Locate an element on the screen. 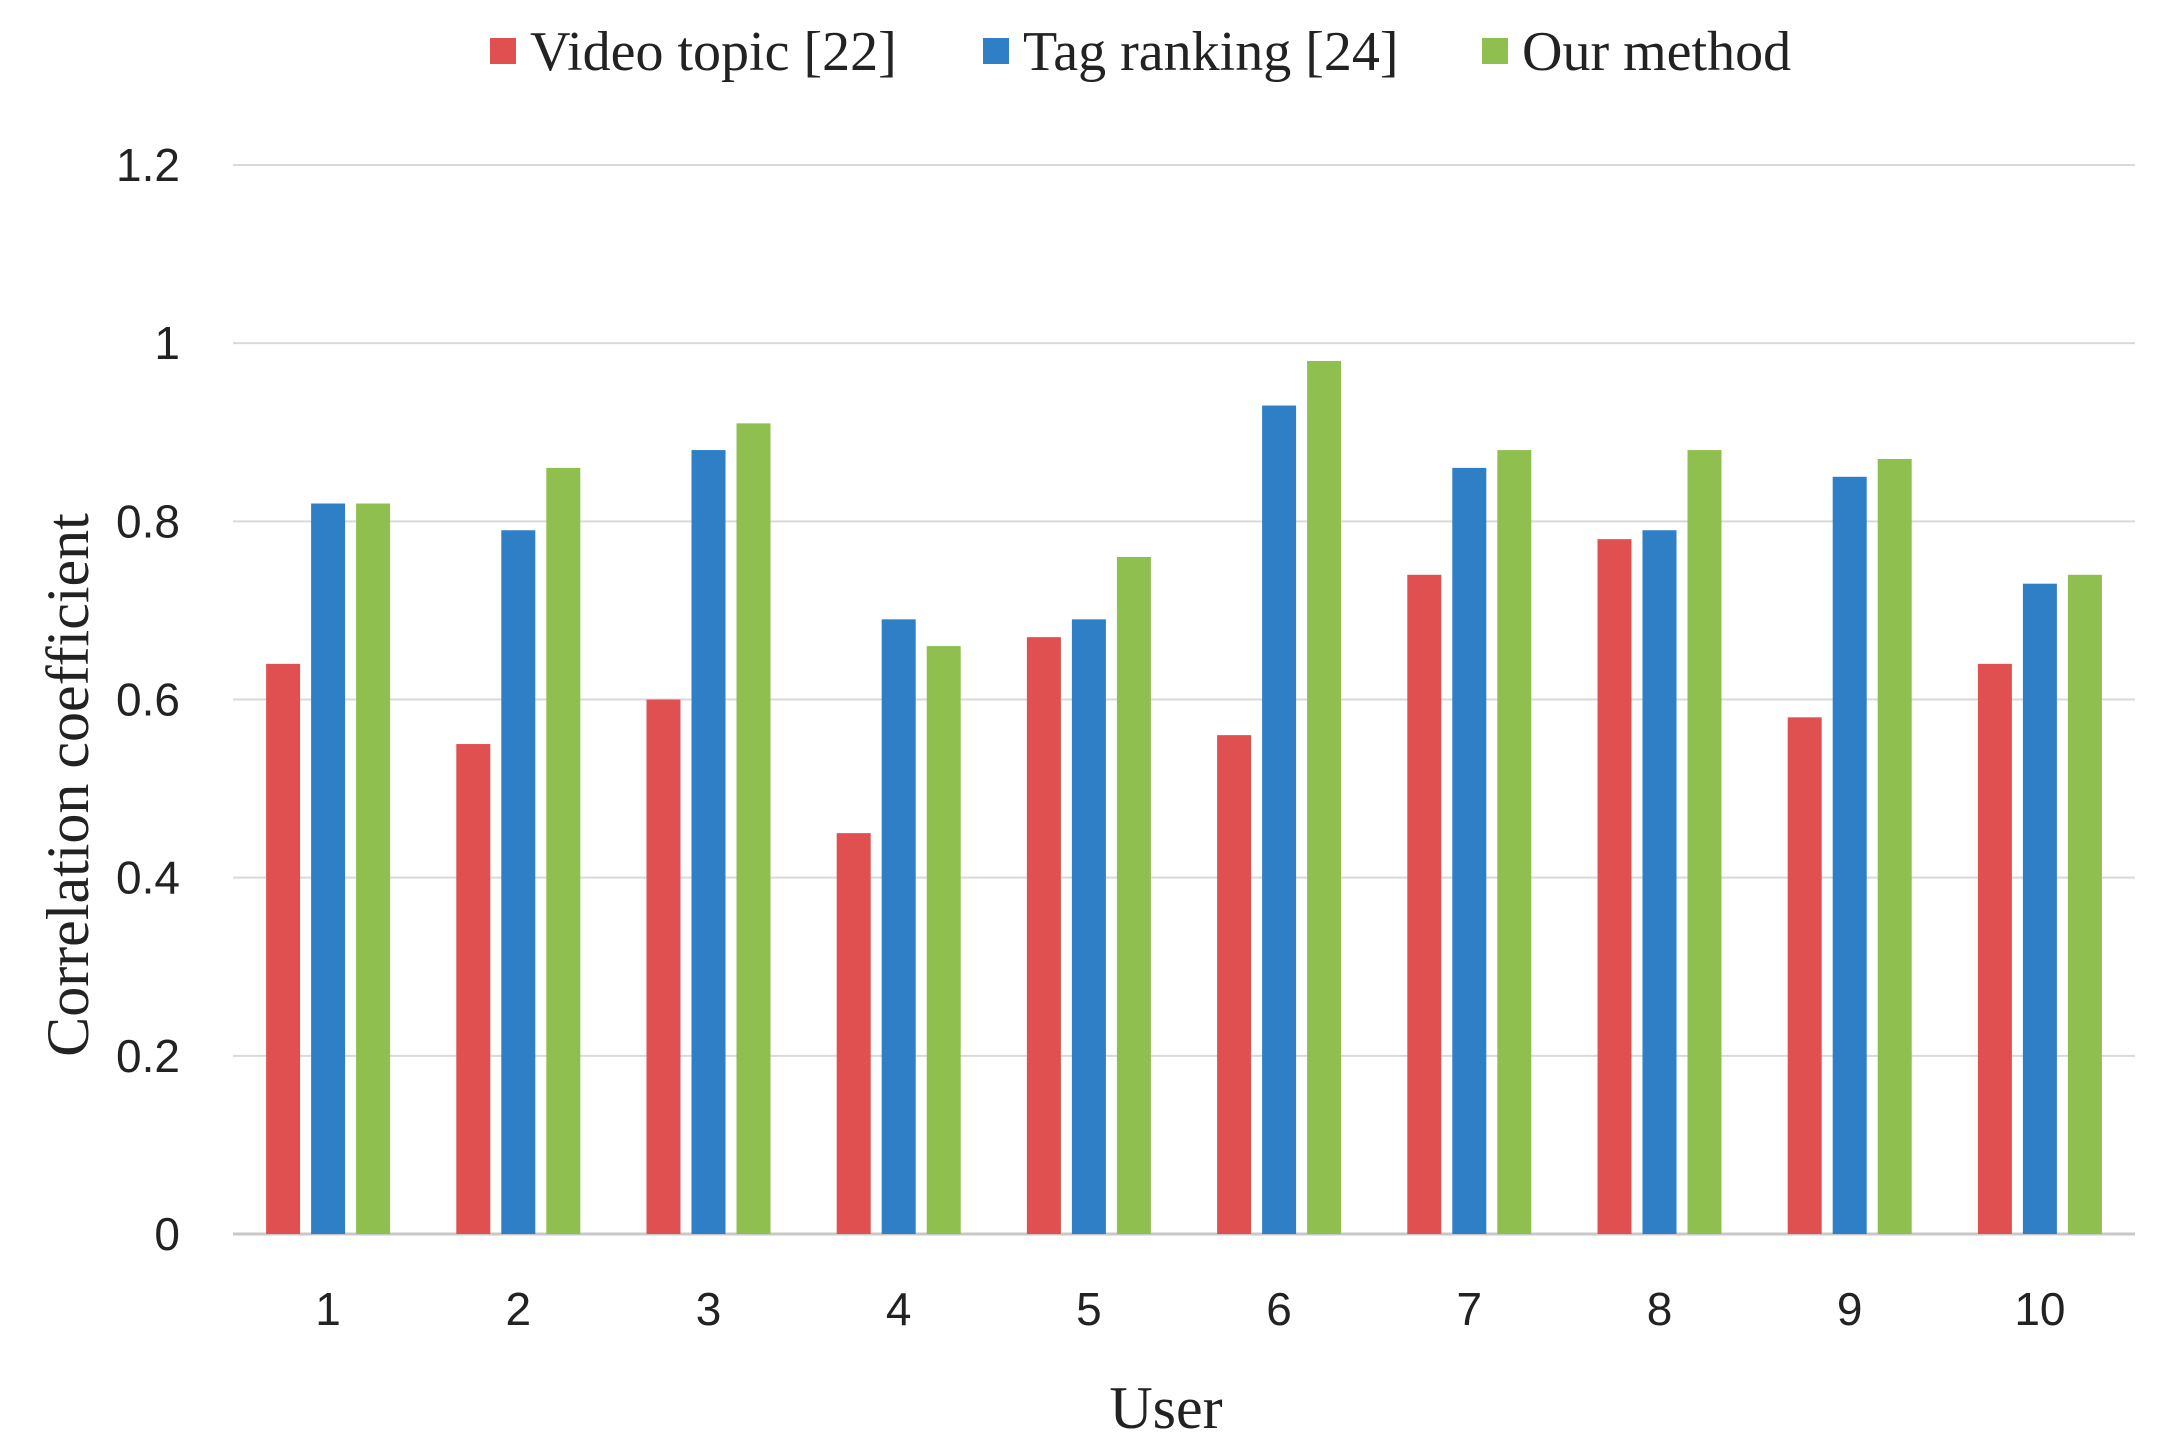  legend-swatch-video-topic is located at coordinates (503, 51).